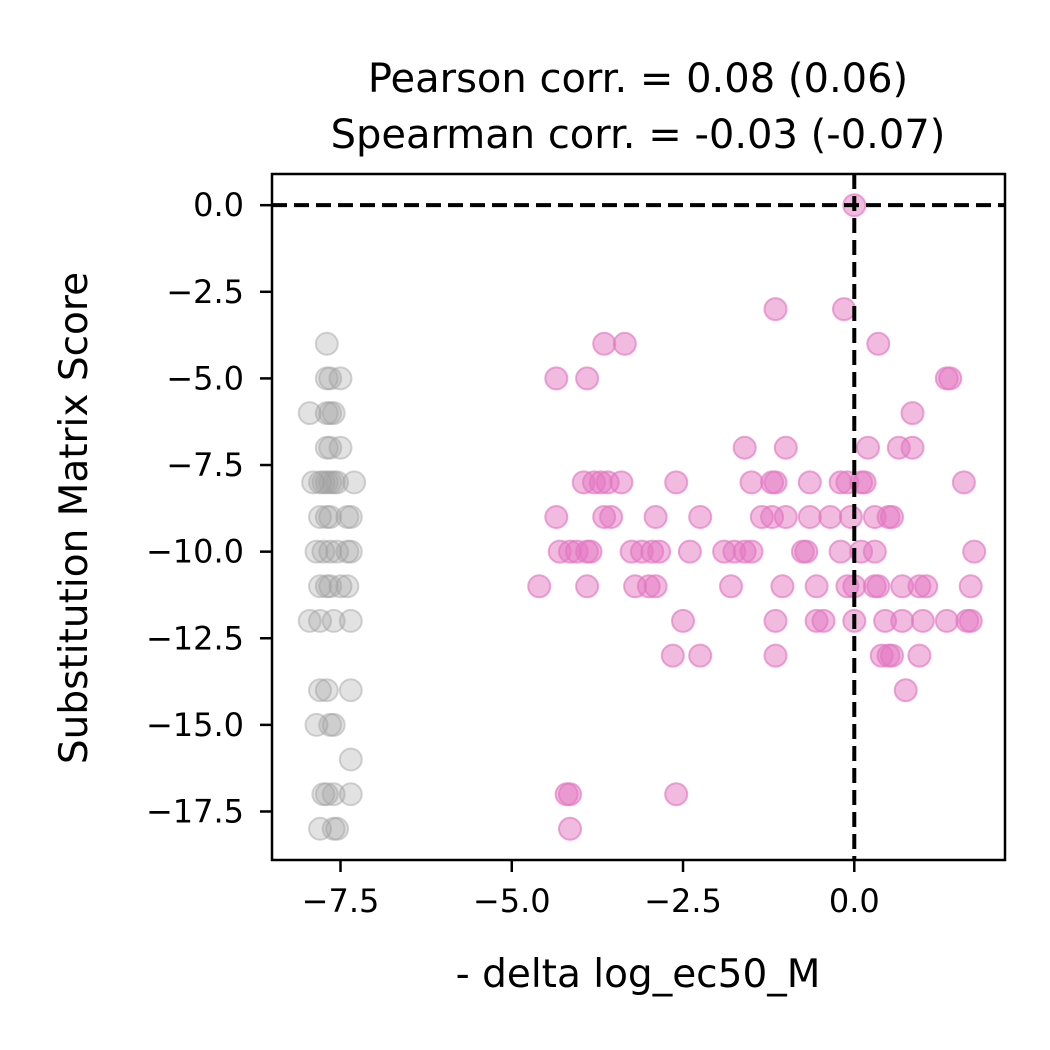  I want to click on x-tick-label: −5.0, so click(512, 901).